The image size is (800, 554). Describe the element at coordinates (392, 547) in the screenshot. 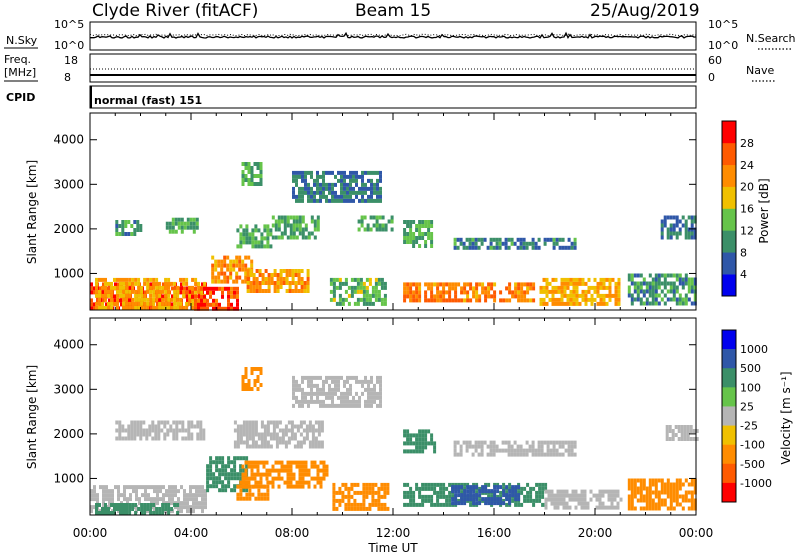

I see `time-axis-label: Time UT` at that location.